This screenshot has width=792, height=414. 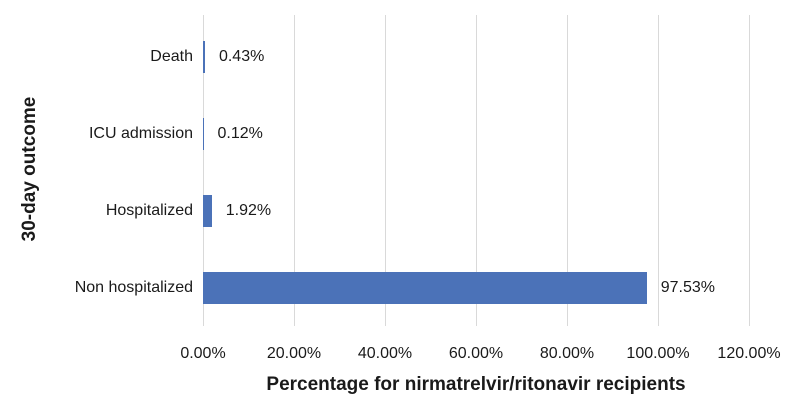 I want to click on x-tick-label: 100.00%, so click(x=658, y=353).